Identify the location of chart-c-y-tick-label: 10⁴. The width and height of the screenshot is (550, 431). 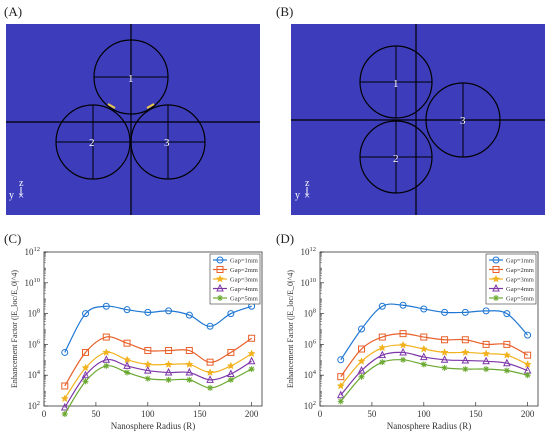
(34, 374).